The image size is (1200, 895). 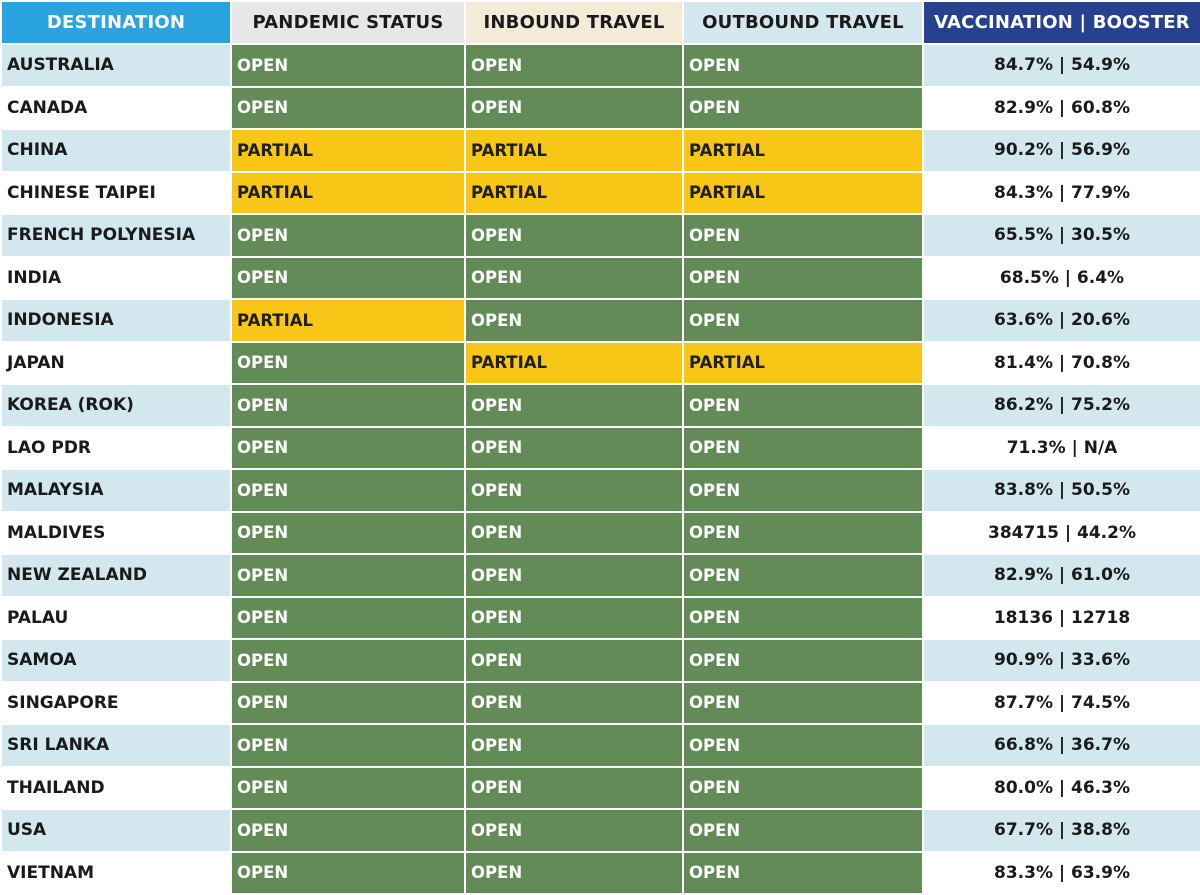 I want to click on destination-cell: CHINESE TAIPEI, so click(x=116, y=192).